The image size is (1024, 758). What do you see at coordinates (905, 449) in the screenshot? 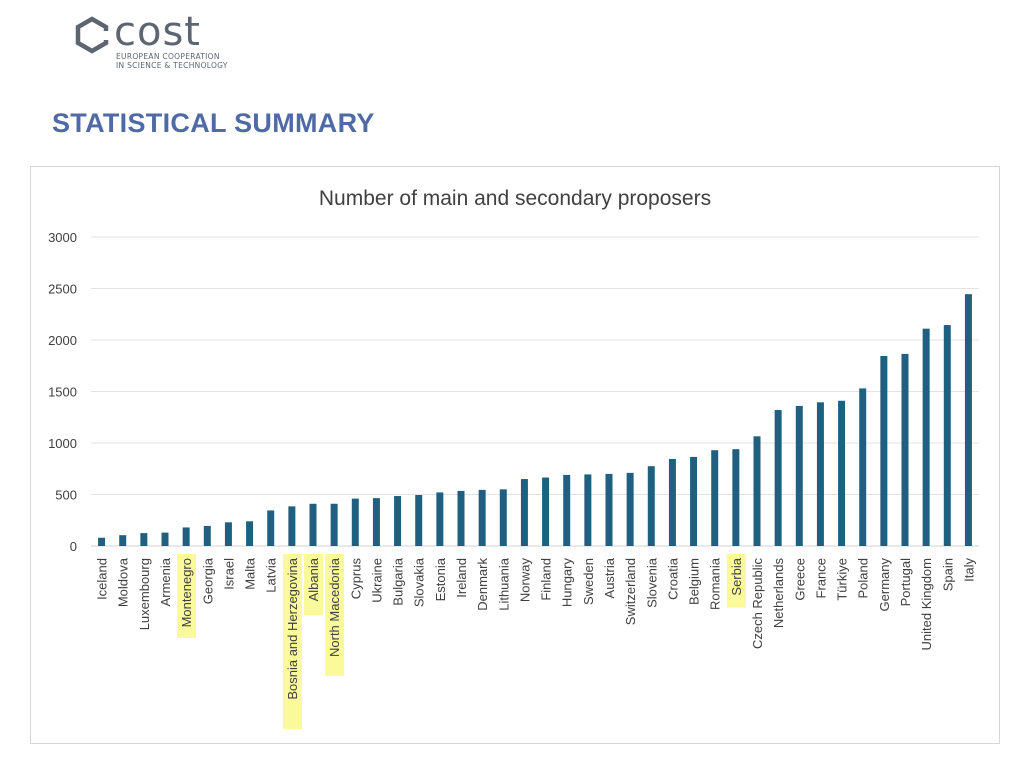
I see `bar-portugal` at bounding box center [905, 449].